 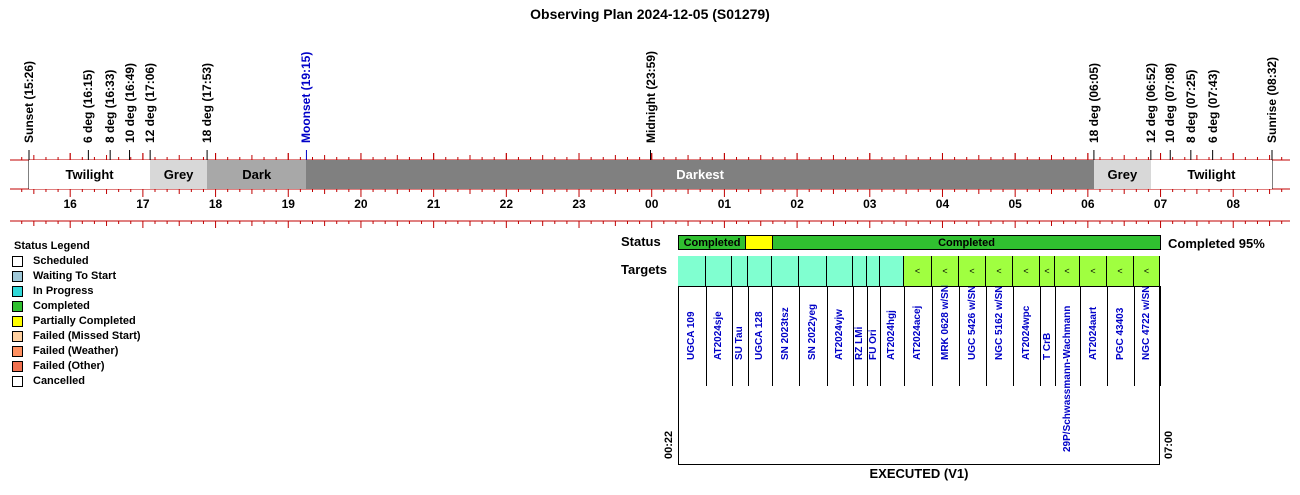 I want to click on event-label: 6 deg (16:15), so click(x=88, y=106).